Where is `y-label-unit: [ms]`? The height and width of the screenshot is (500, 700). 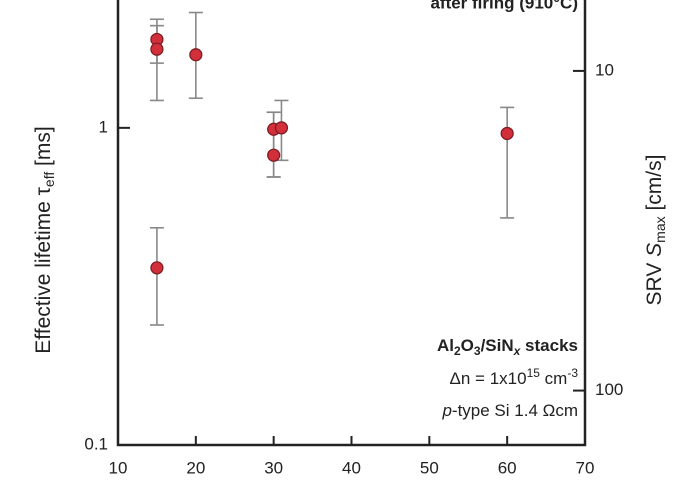
y-label-unit: [ms] is located at coordinates (43, 149).